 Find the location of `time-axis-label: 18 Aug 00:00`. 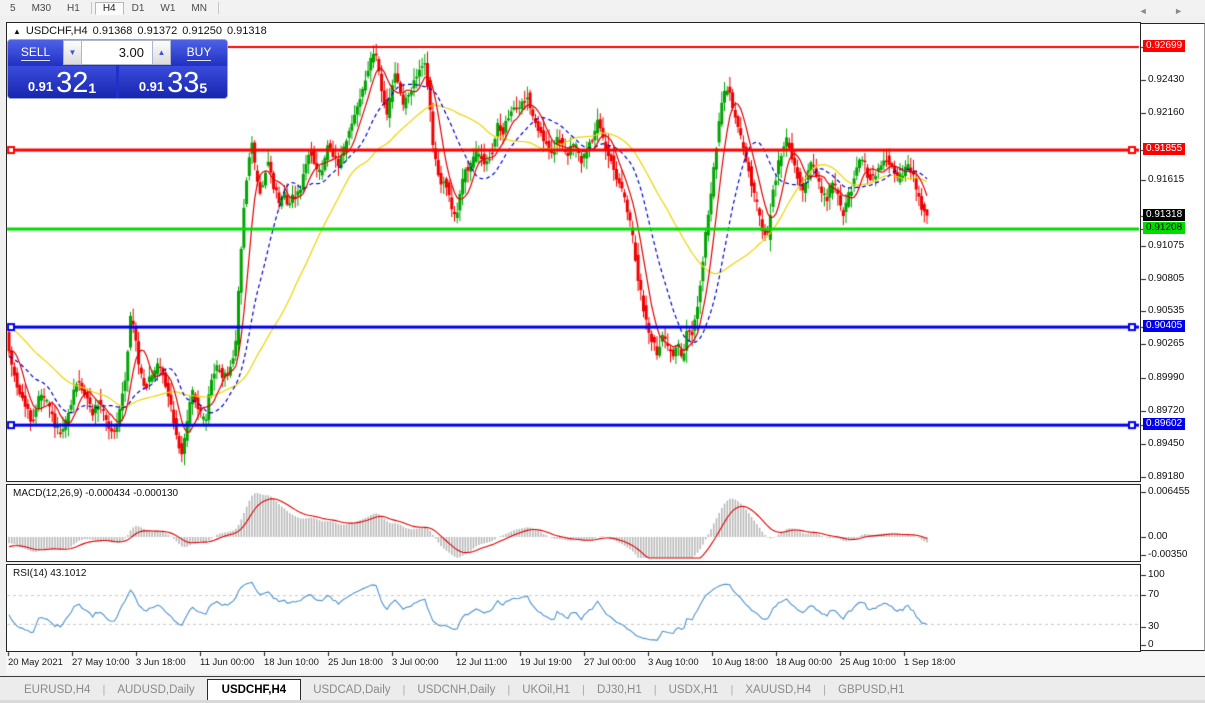

time-axis-label: 18 Aug 00:00 is located at coordinates (804, 662).